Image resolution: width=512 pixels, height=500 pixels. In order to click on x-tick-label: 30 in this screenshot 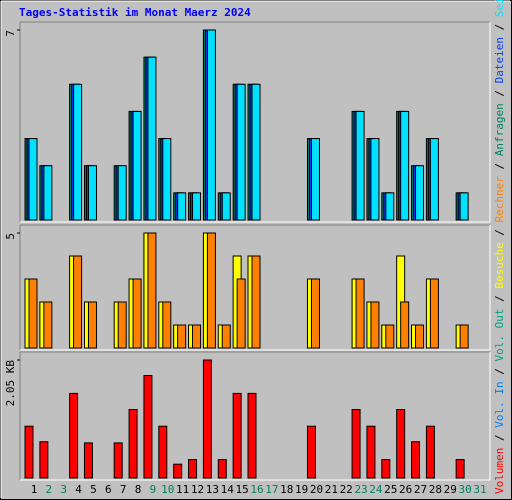, I will do `click(465, 489)`.